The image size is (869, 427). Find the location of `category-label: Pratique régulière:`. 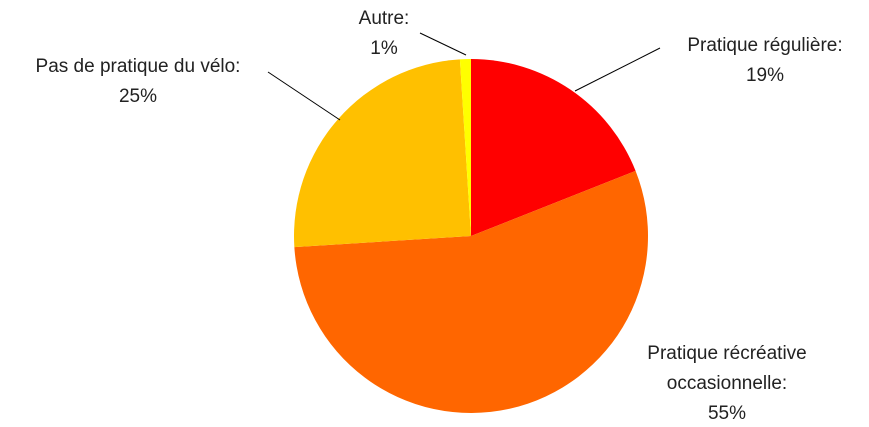

category-label: Pratique régulière: is located at coordinates (765, 45).